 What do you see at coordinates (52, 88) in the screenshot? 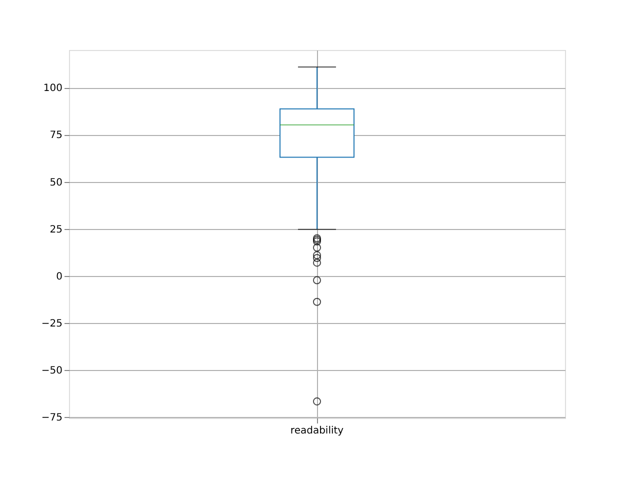
I see `y-tick-label: 100` at bounding box center [52, 88].